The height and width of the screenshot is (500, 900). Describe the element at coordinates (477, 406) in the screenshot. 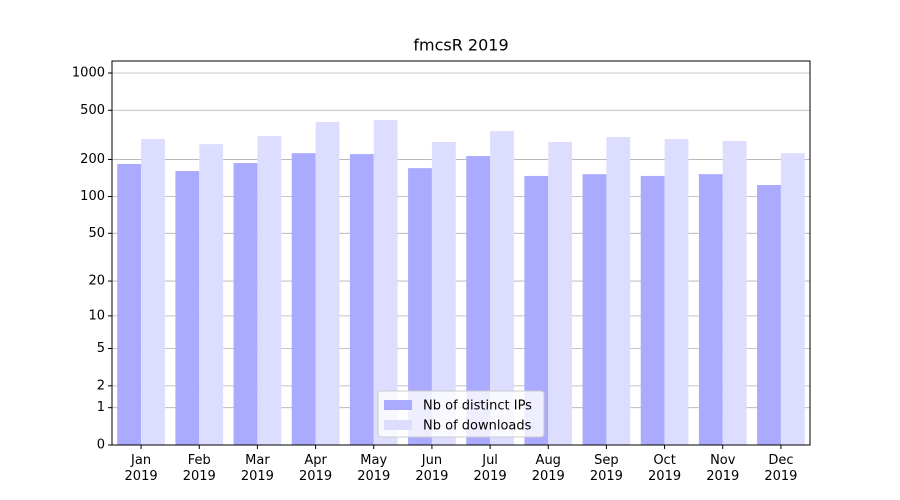

I see `legend-label: Nb of distinct IPs` at that location.